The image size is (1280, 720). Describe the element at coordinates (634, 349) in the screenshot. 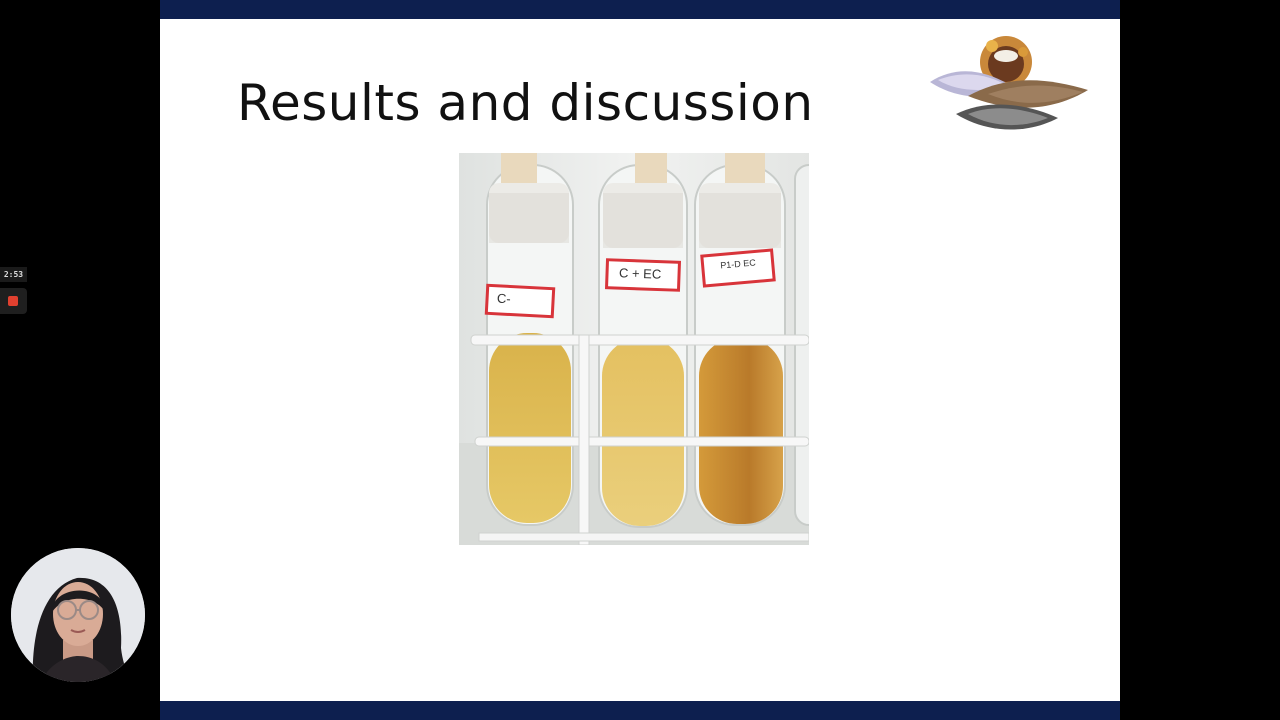

I see `test-tubes-photo: C- C + EC P1-D EC` at that location.